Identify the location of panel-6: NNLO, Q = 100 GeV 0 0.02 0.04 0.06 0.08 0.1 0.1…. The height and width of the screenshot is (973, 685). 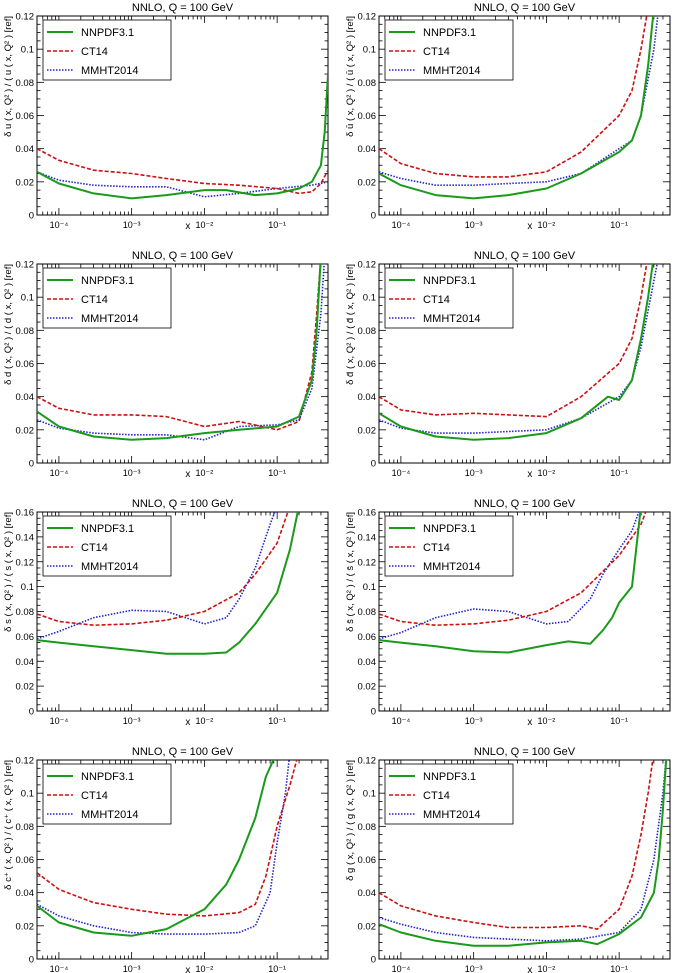
(508, 613).